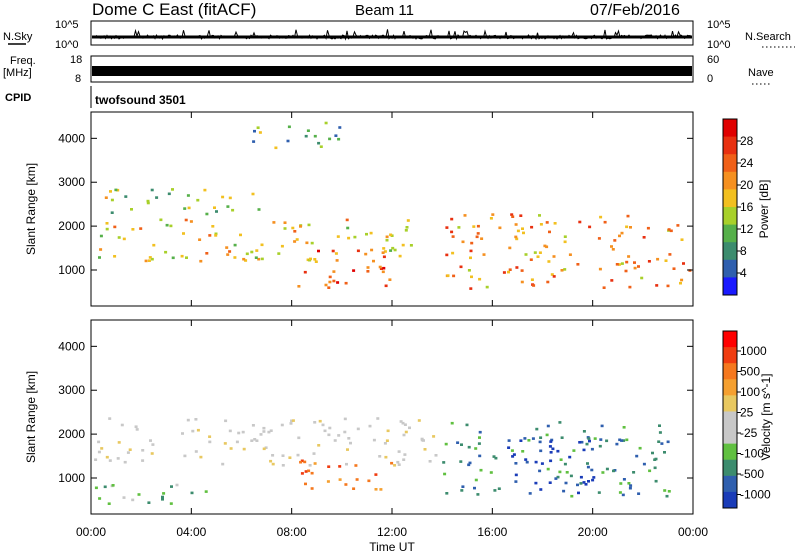 The width and height of the screenshot is (800, 559). What do you see at coordinates (392, 532) in the screenshot?
I see `x-tick-label: 12:00` at bounding box center [392, 532].